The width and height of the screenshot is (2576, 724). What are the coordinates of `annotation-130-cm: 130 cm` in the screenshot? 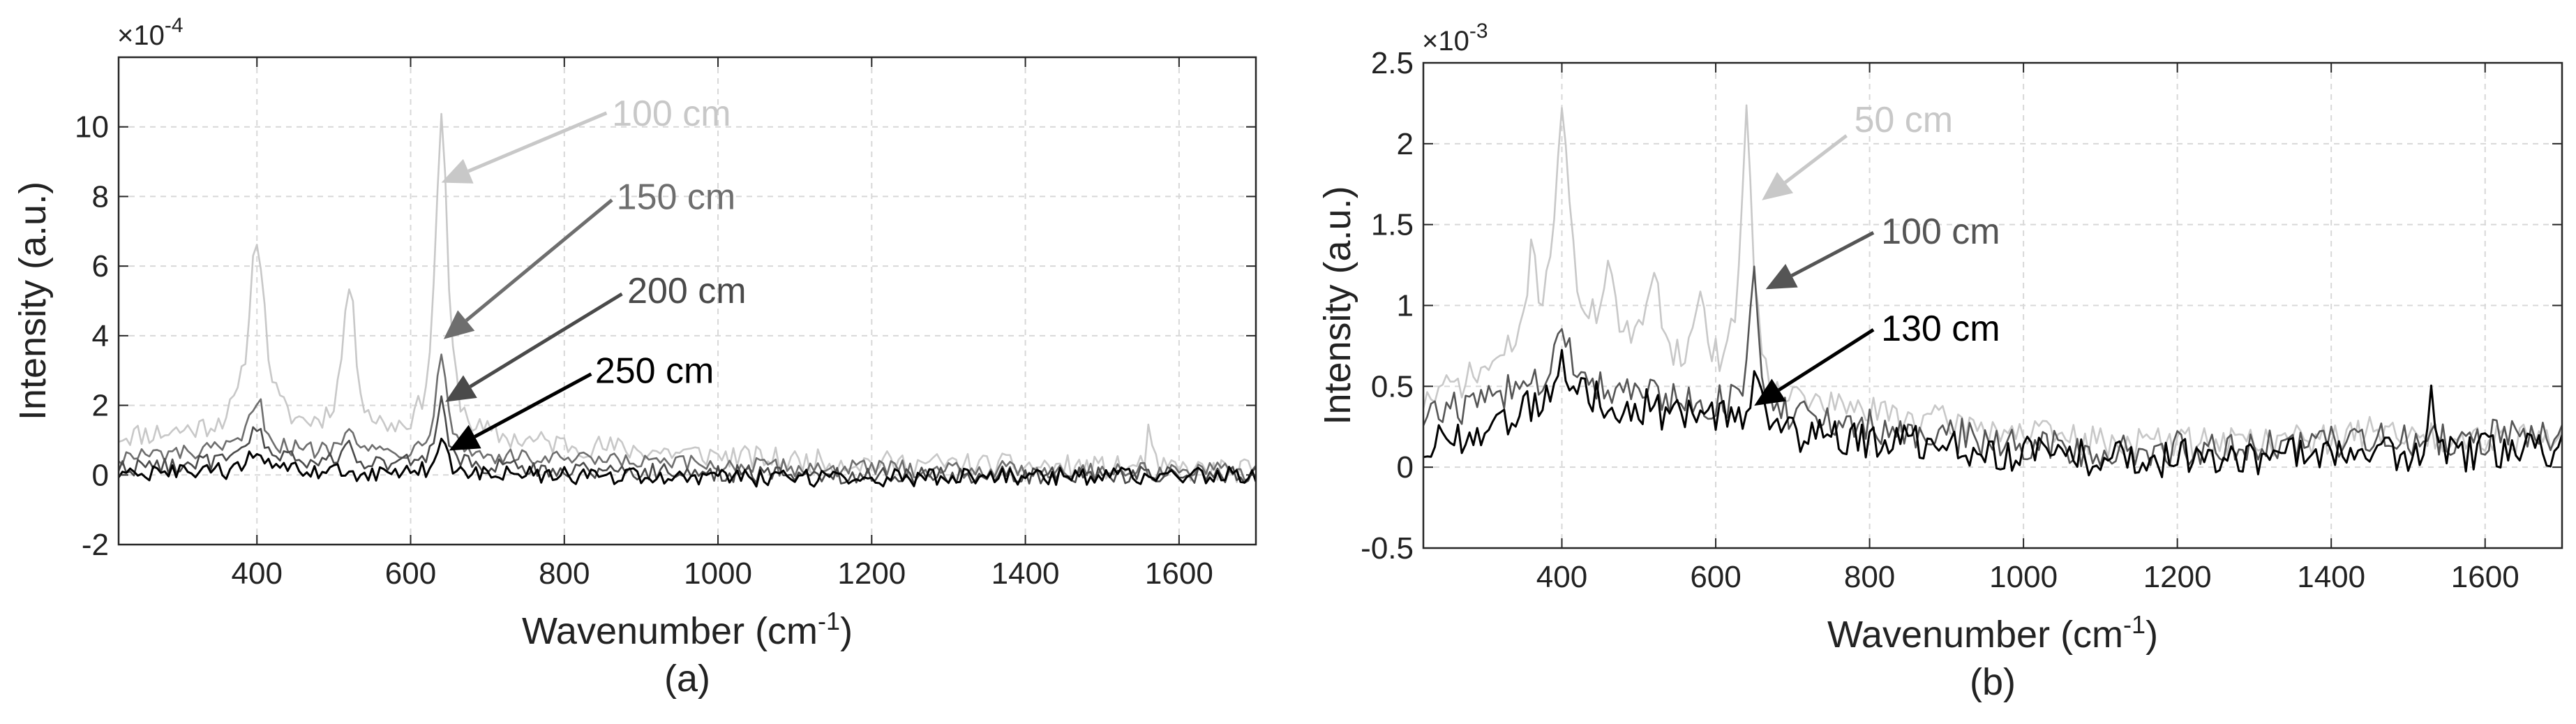 It's located at (1877, 357).